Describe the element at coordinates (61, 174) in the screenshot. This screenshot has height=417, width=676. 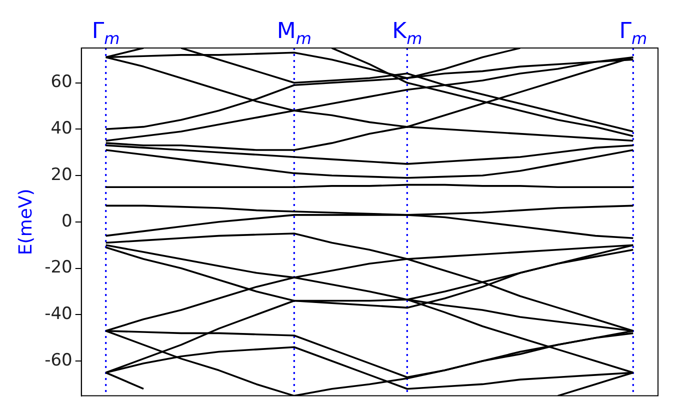
I see `y-tick-label: 20` at that location.